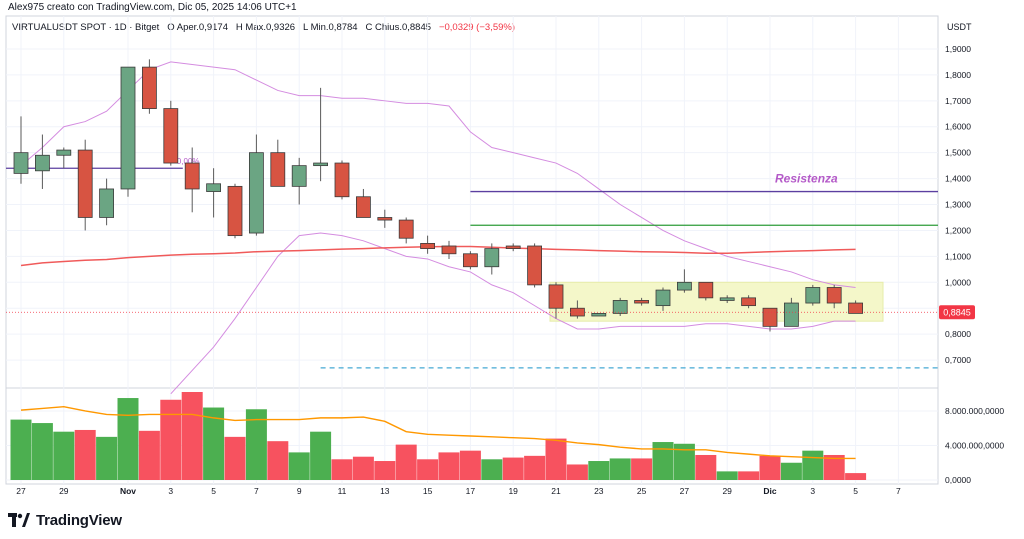 The image size is (1024, 539). I want to click on price-tick-label: 0,7000, so click(958, 360).